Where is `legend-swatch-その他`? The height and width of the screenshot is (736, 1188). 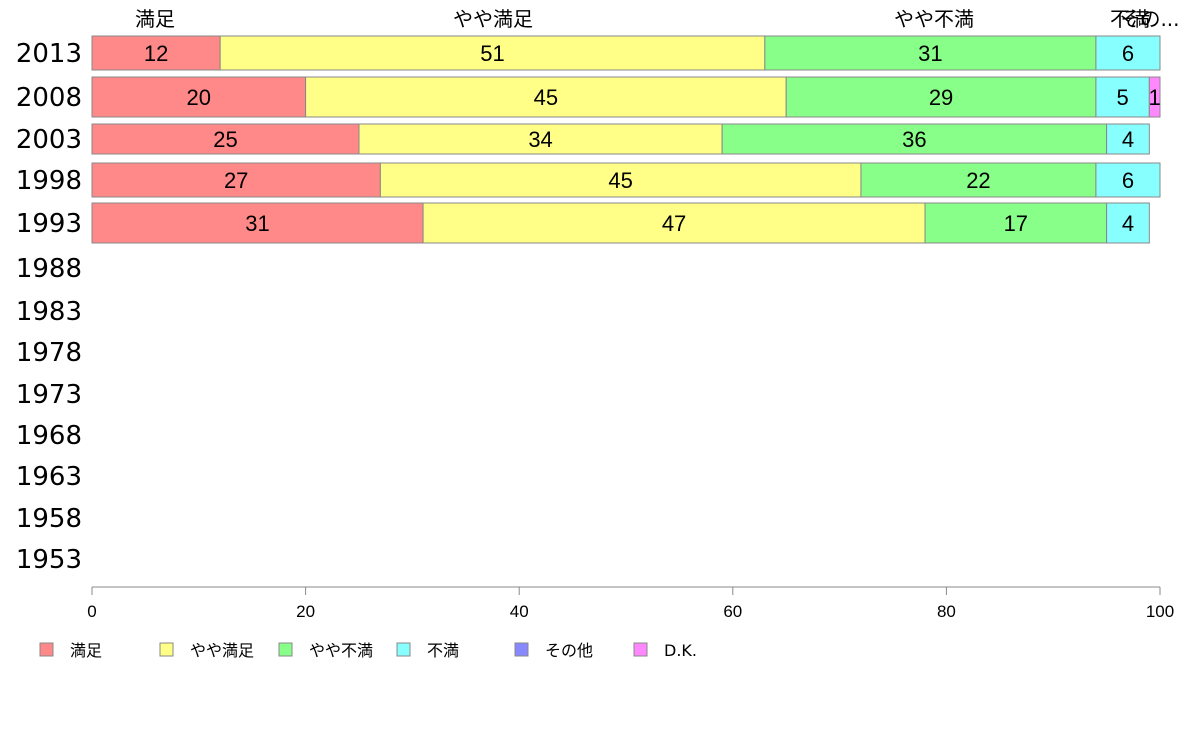
legend-swatch-その他 is located at coordinates (521, 649).